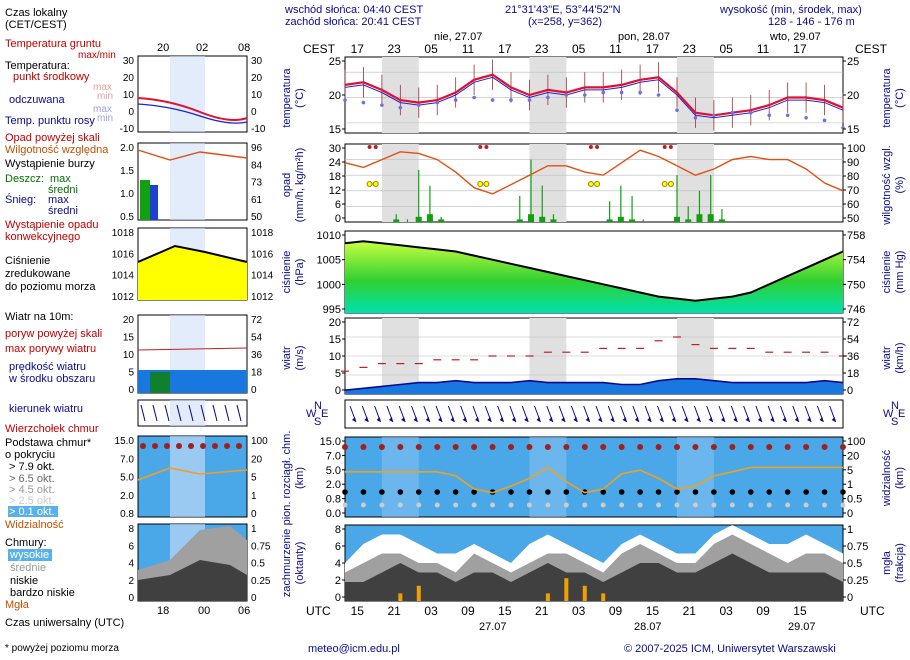 The image size is (910, 660). I want to click on mini-hum, so click(192, 155).